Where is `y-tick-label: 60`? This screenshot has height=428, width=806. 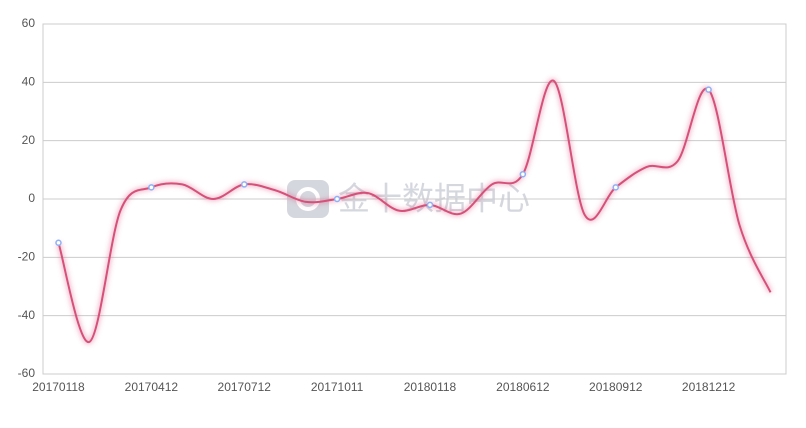 y-tick-label: 60 is located at coordinates (29, 23).